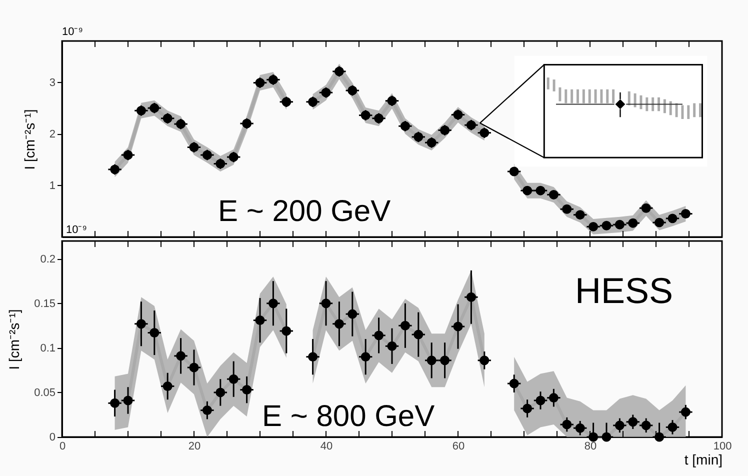 The image size is (748, 476). Describe the element at coordinates (624, 290) in the screenshot. I see `annotation: HESS` at that location.